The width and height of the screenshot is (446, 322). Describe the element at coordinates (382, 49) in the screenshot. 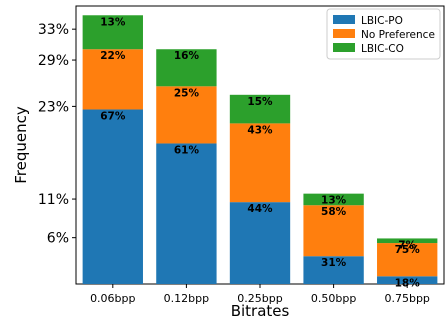

I see `legend-label-2: LBIC-CO` at that location.